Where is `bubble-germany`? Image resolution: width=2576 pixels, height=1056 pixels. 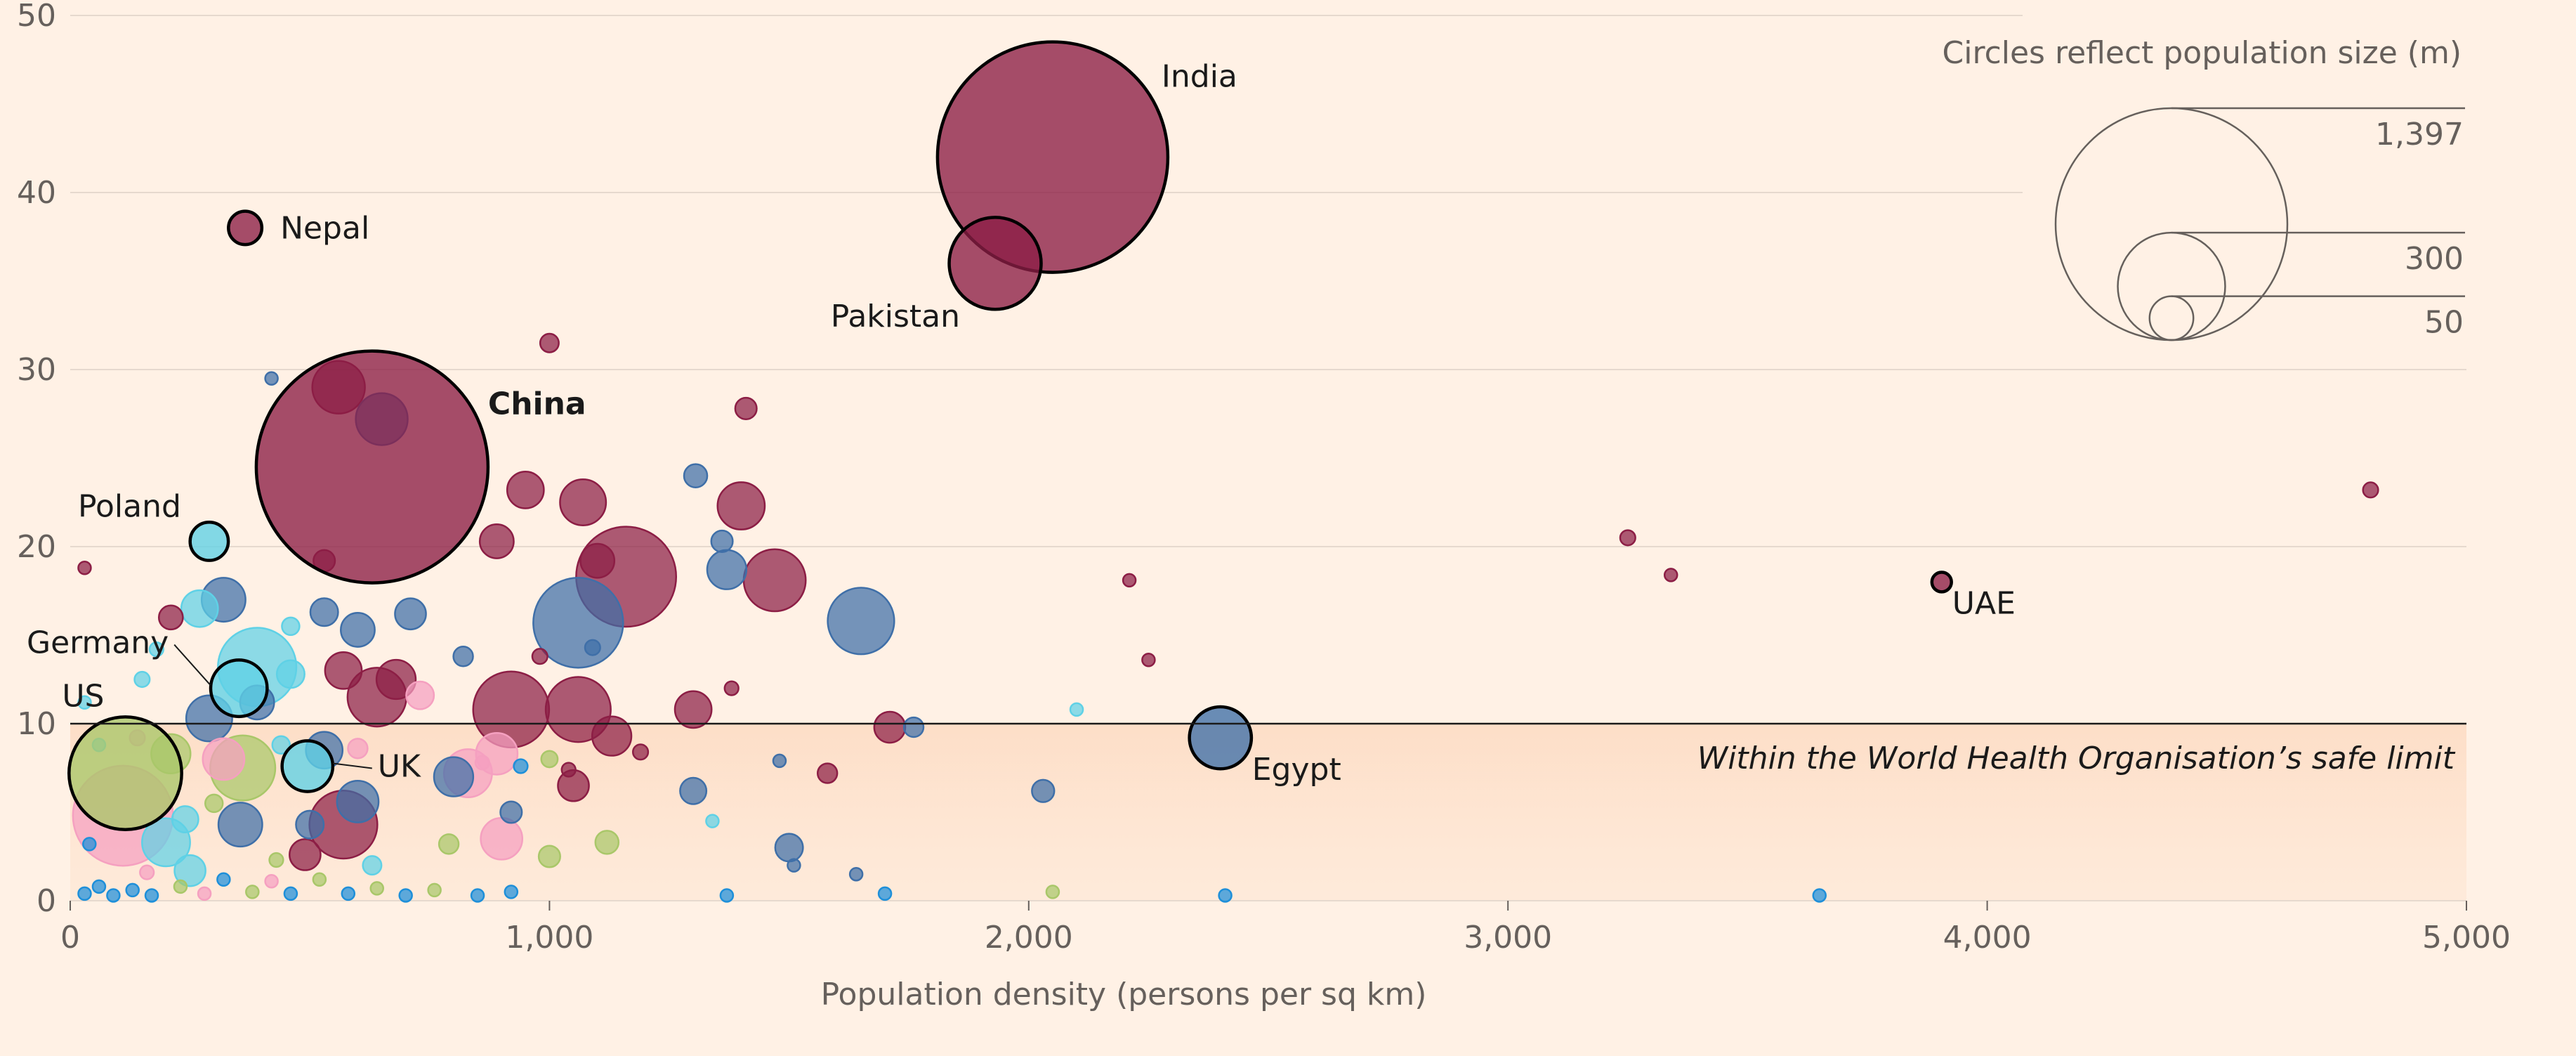 bubble-germany is located at coordinates (239, 688).